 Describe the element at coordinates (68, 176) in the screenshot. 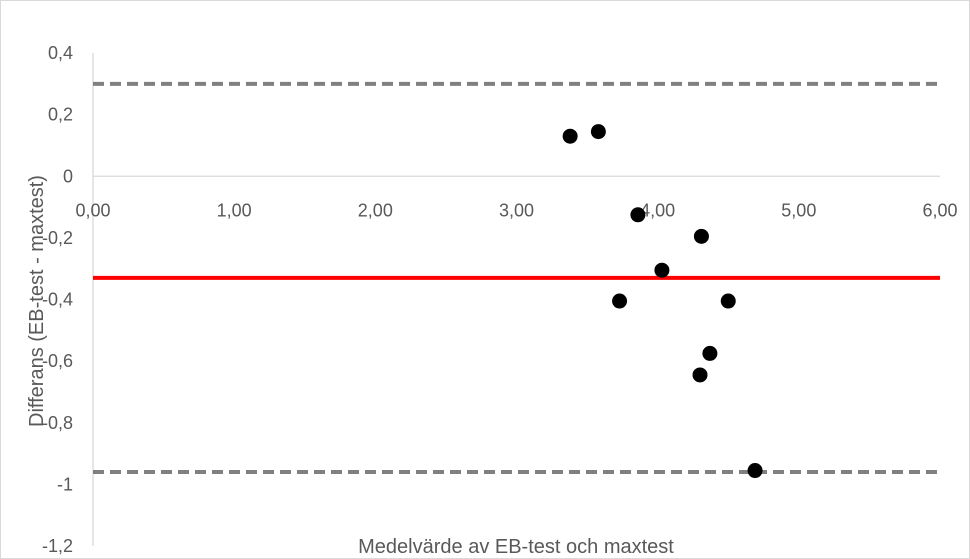

I see `y-tick-label: 0` at that location.